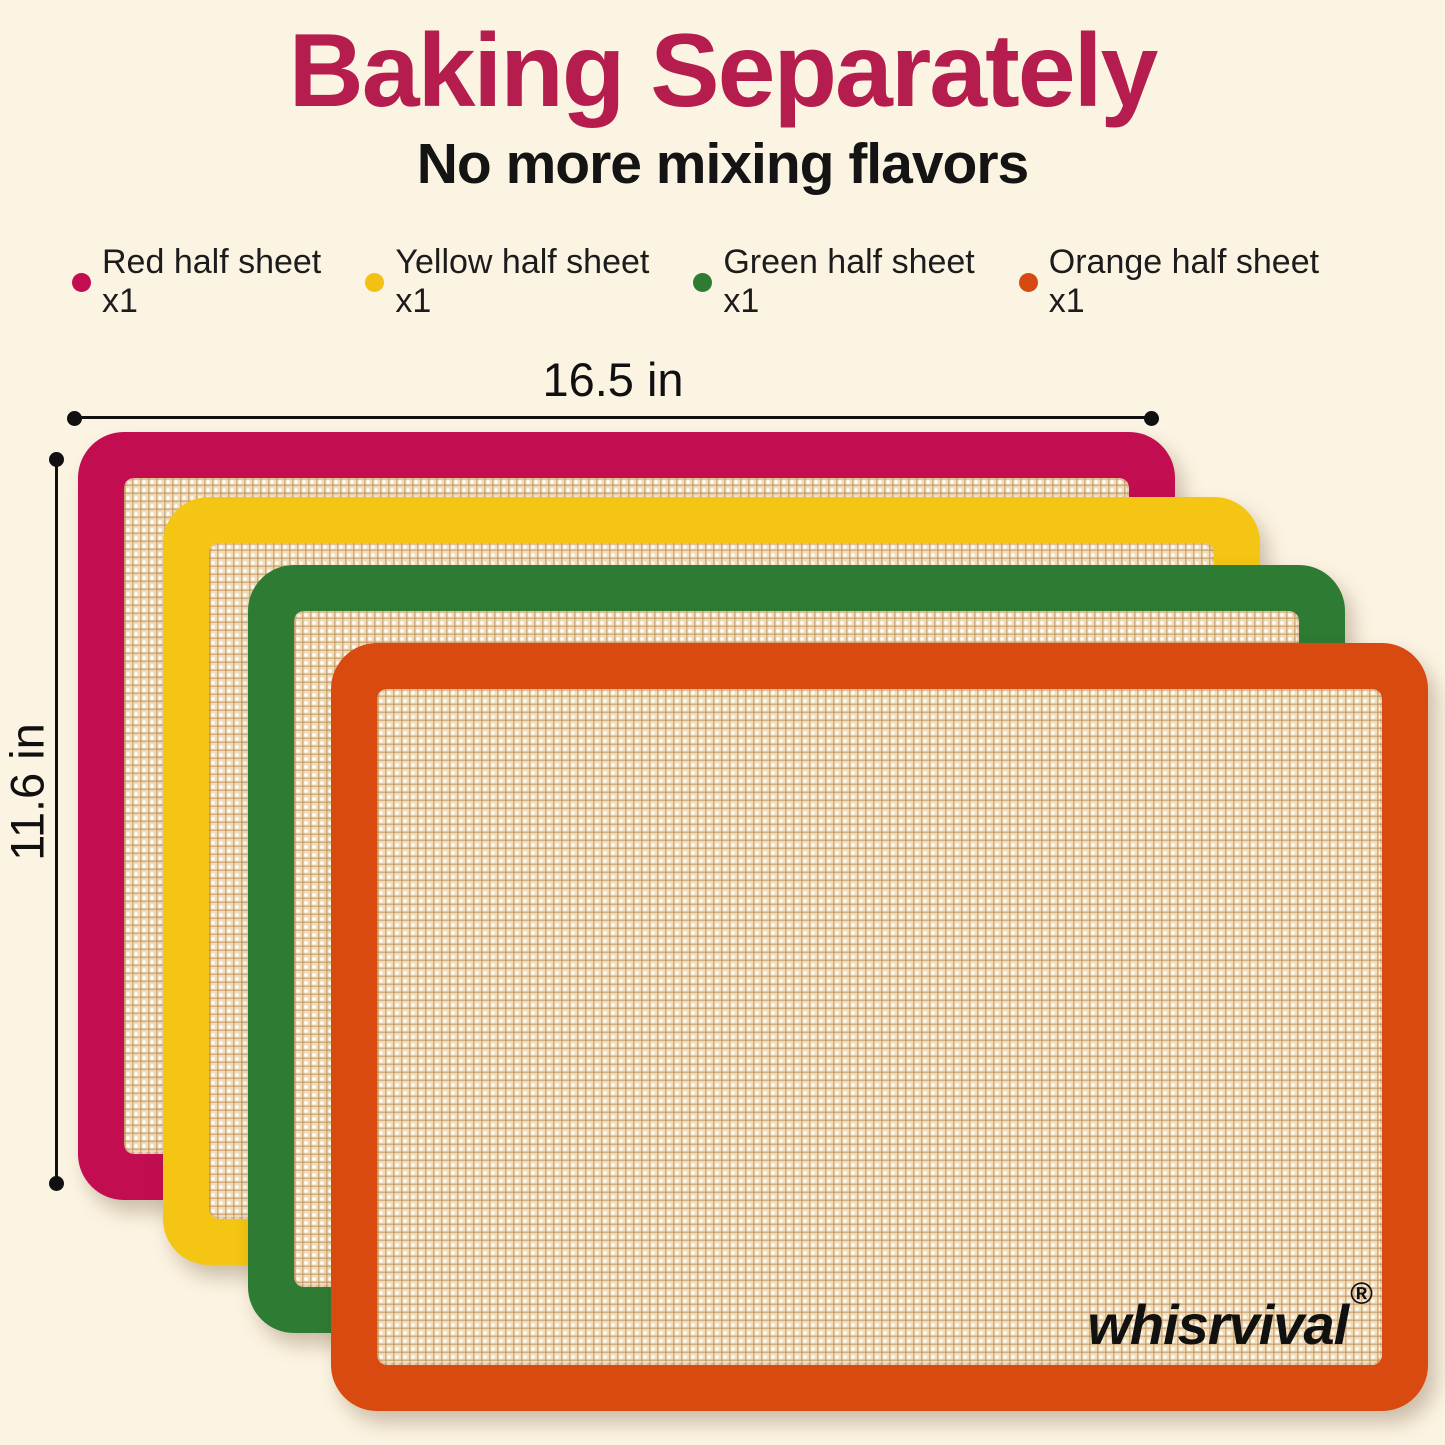 Image resolution: width=1445 pixels, height=1445 pixels. What do you see at coordinates (1218, 1324) in the screenshot?
I see `brand-name: whisrvival` at bounding box center [1218, 1324].